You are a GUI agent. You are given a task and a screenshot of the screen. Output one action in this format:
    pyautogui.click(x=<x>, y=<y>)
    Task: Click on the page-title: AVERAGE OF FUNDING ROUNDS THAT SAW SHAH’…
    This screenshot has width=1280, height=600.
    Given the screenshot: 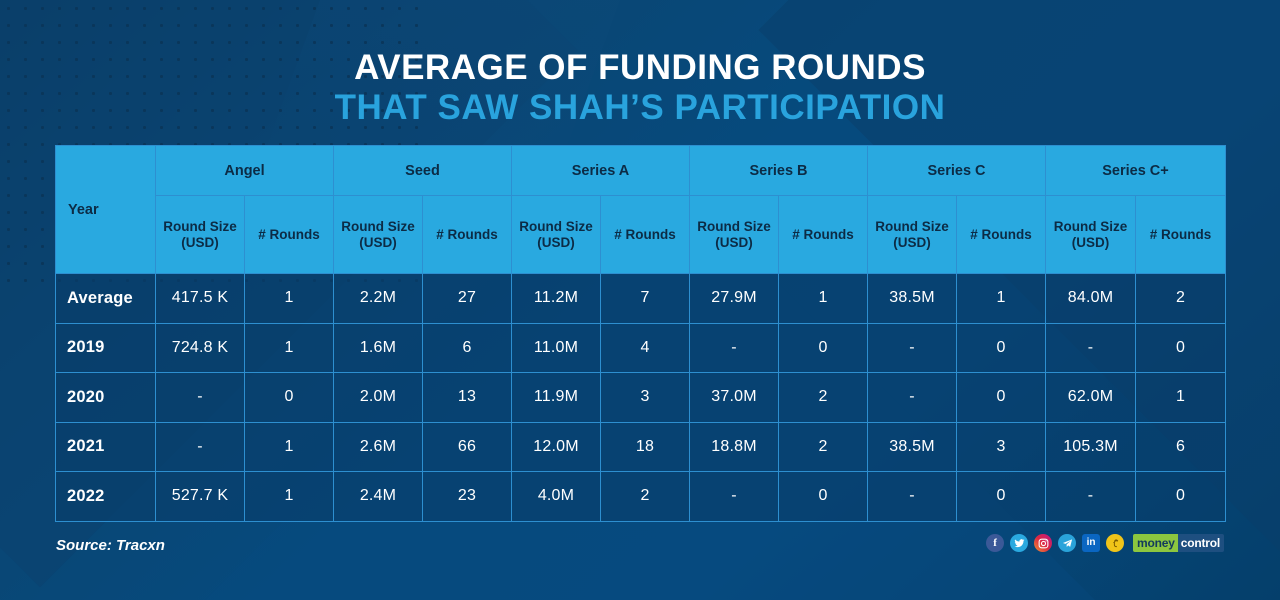 What is the action you would take?
    pyautogui.click(x=640, y=88)
    